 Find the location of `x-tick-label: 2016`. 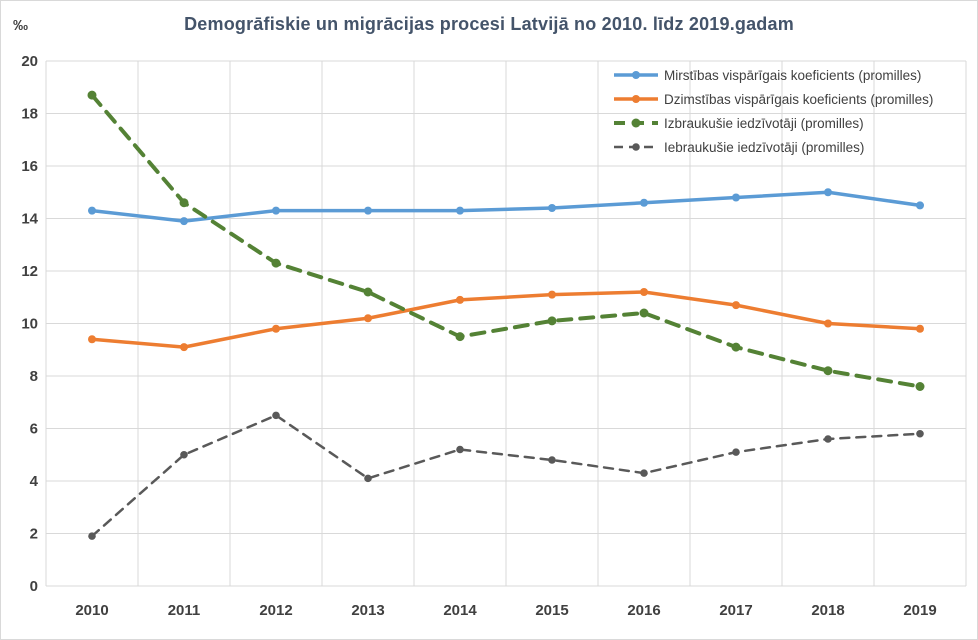

x-tick-label: 2016 is located at coordinates (643, 610).